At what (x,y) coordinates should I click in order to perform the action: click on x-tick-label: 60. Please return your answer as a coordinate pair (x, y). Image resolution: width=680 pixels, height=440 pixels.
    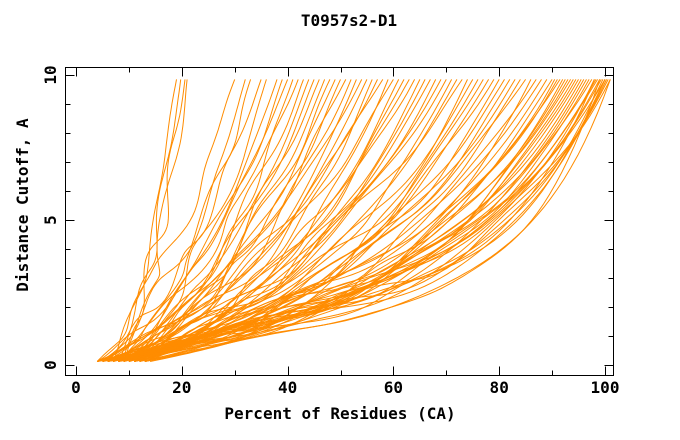
    Looking at the image, I should click on (393, 387).